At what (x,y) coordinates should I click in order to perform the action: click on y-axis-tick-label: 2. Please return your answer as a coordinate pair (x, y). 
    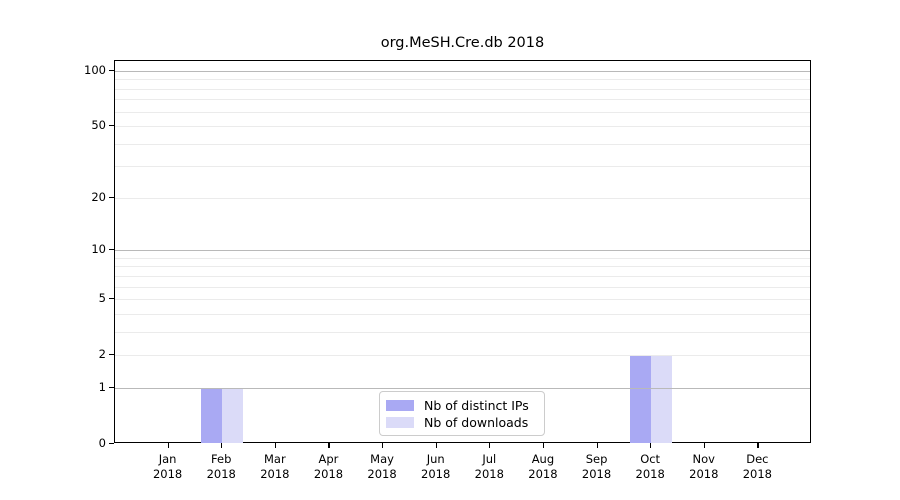
    Looking at the image, I should click on (102, 354).